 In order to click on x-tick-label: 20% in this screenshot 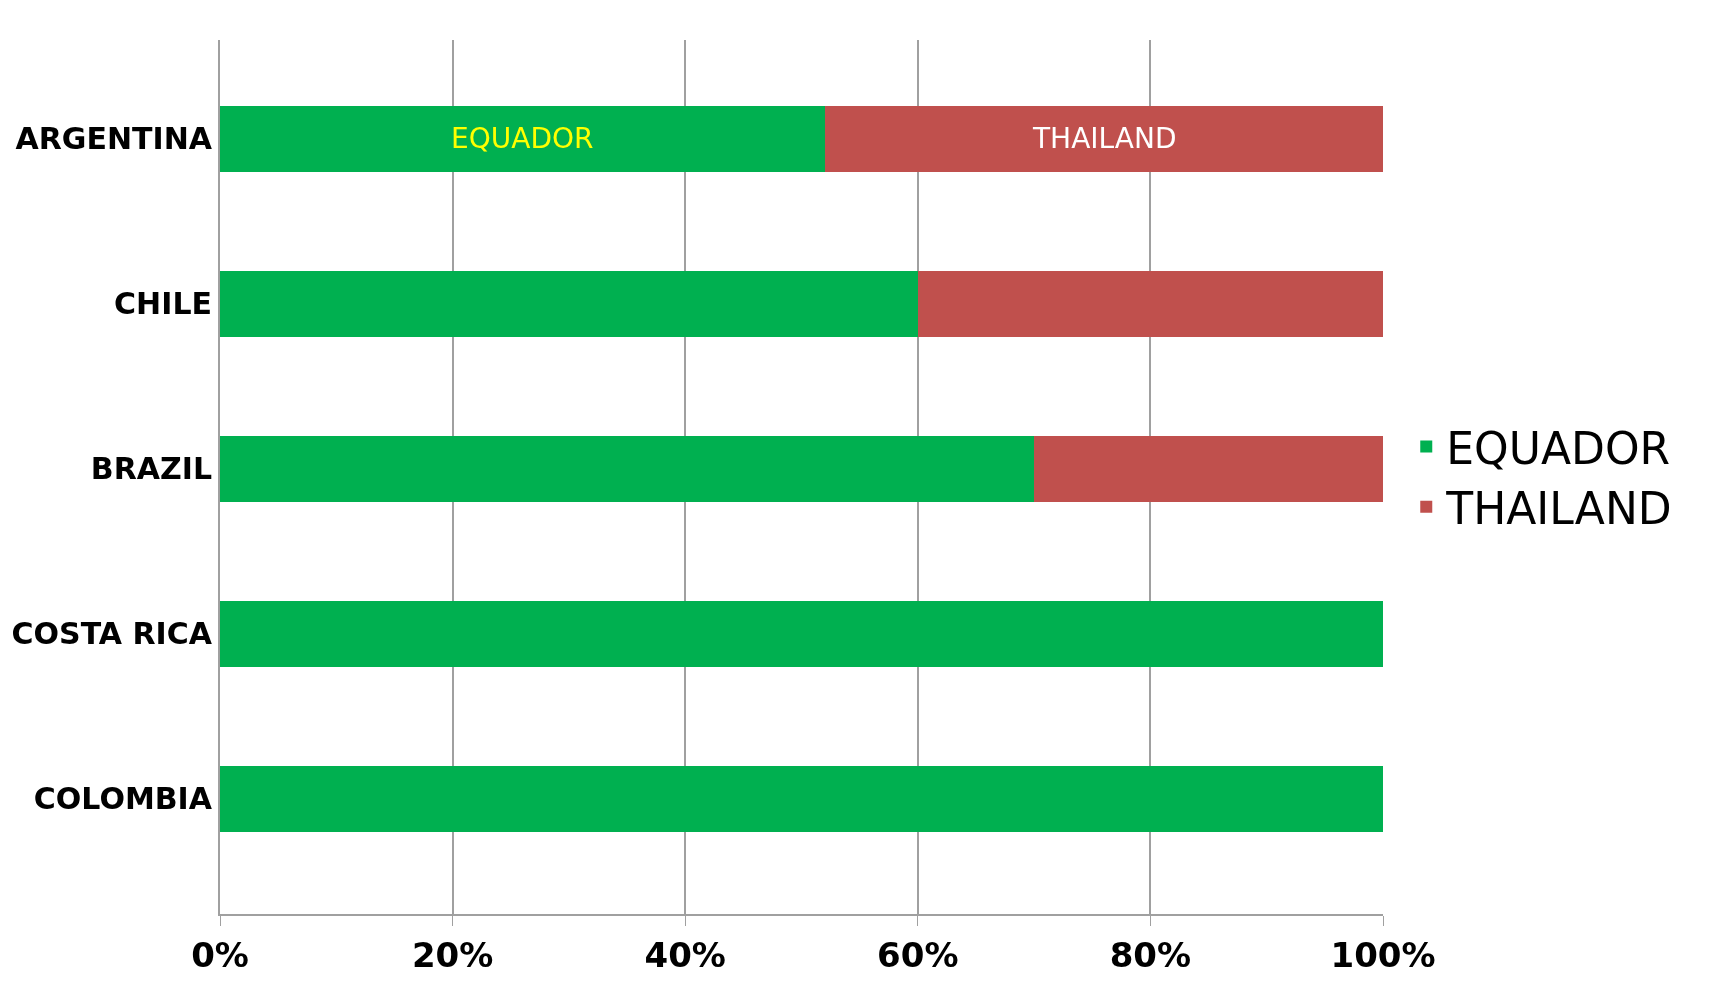, I will do `click(452, 954)`.